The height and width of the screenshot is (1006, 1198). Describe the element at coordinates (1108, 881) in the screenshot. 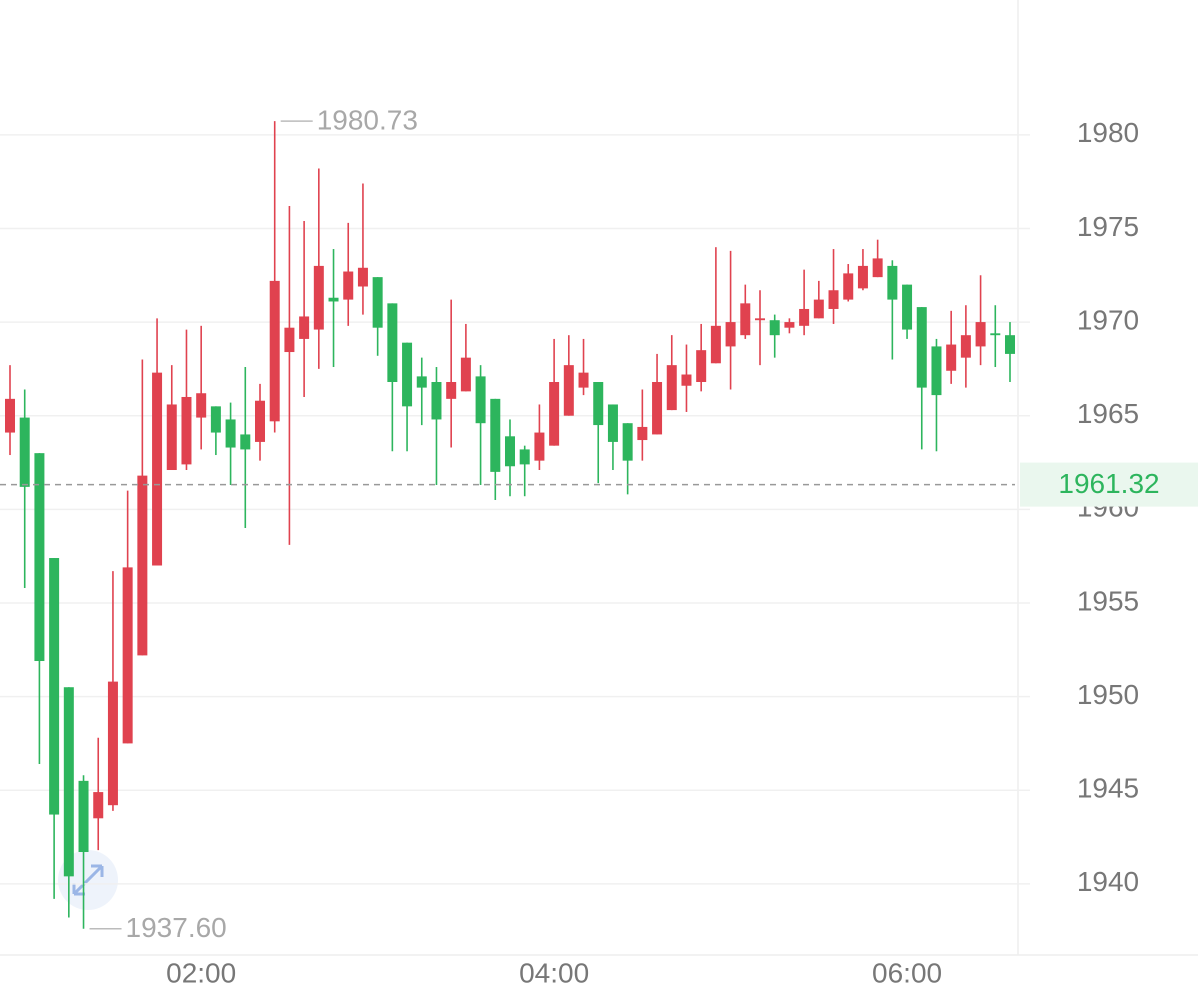

I see `y-tick-label: 1940` at that location.